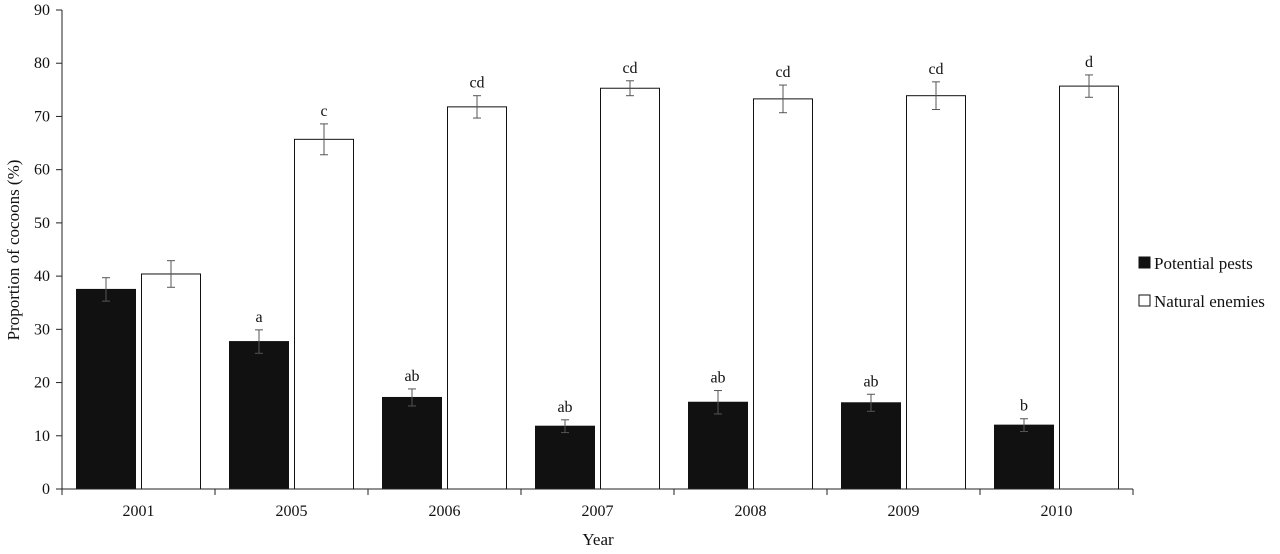 This screenshot has height=554, width=1280. I want to click on y-tick-label: 50, so click(42, 223).